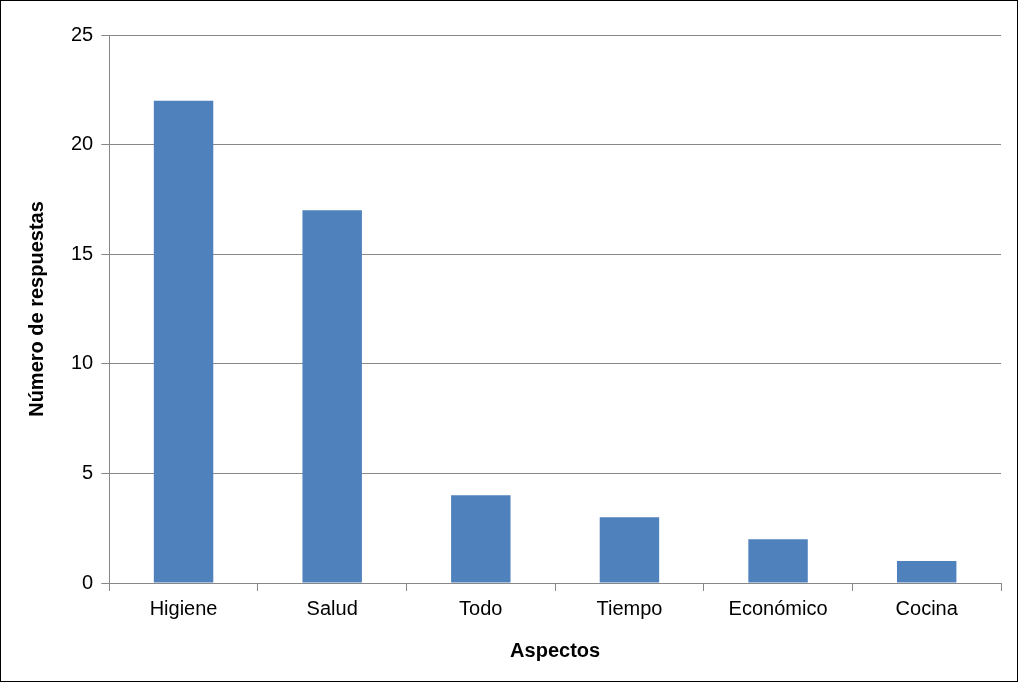  What do you see at coordinates (35, 309) in the screenshot?
I see `y-axis-title: Número de respuestas` at bounding box center [35, 309].